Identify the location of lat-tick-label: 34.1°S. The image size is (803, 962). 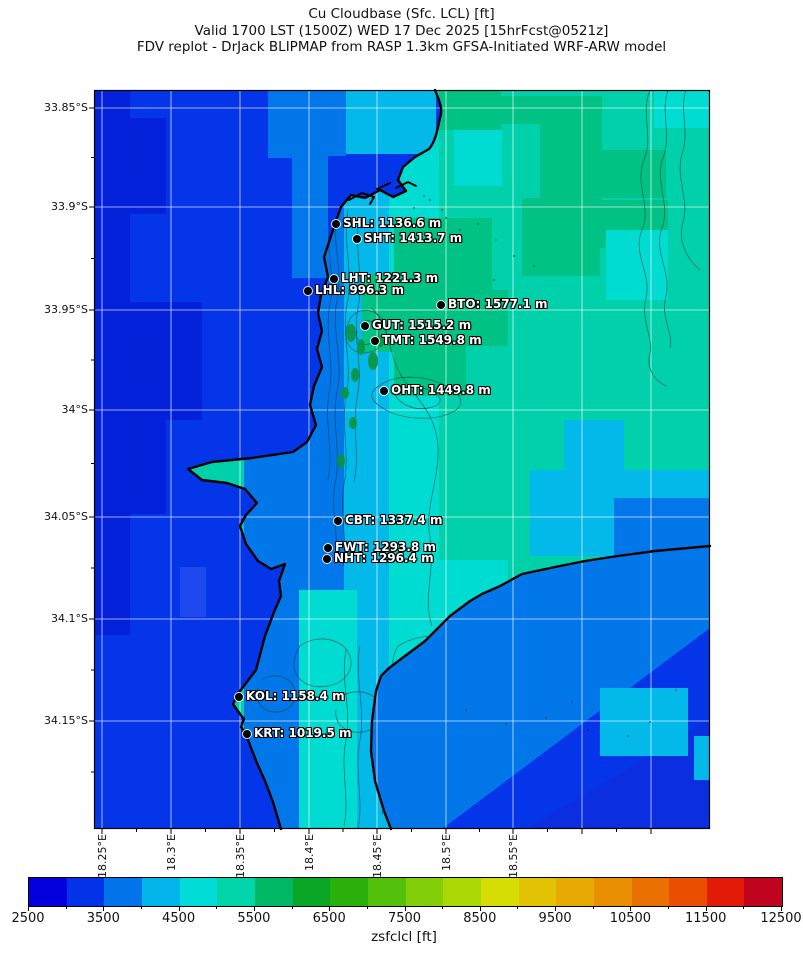
(69, 618).